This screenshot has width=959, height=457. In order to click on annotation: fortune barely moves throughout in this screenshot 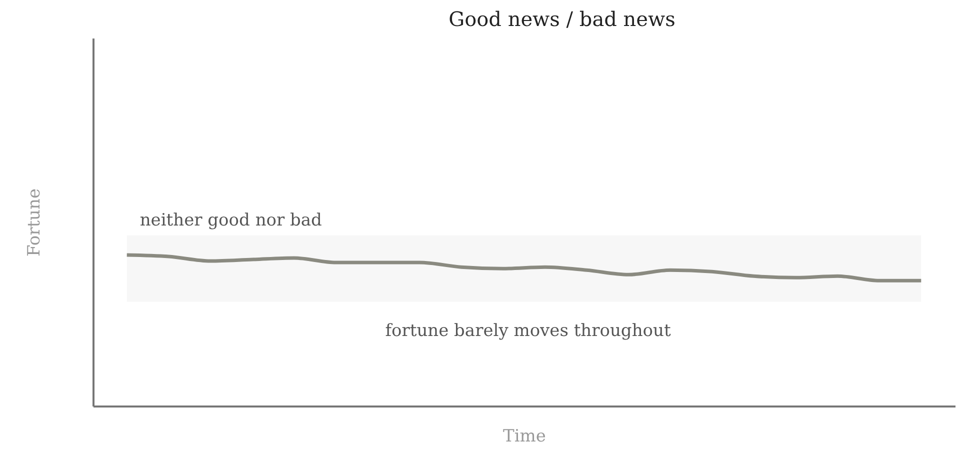, I will do `click(528, 331)`.